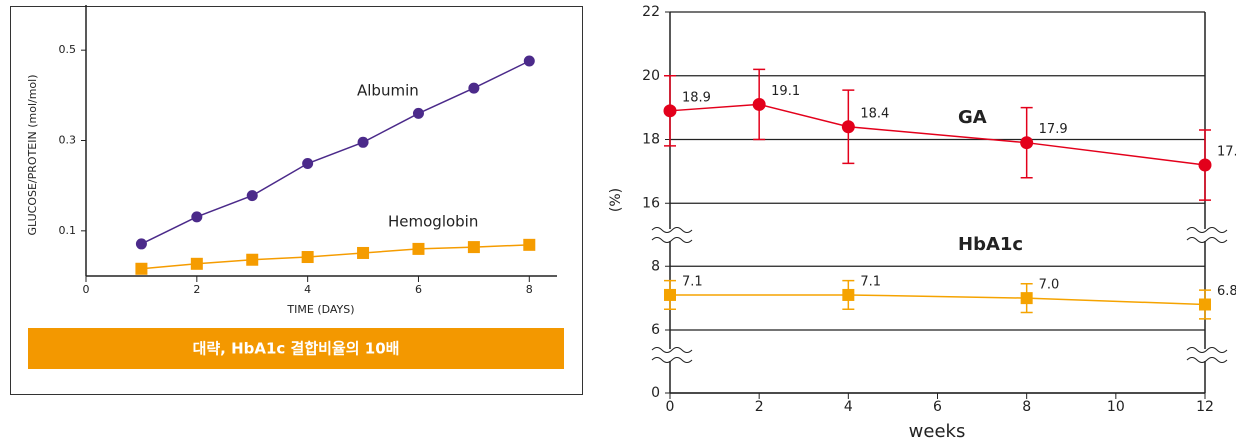 This screenshot has height=447, width=1236. Describe the element at coordinates (937, 431) in the screenshot. I see `x-axis-label: weeks` at that location.